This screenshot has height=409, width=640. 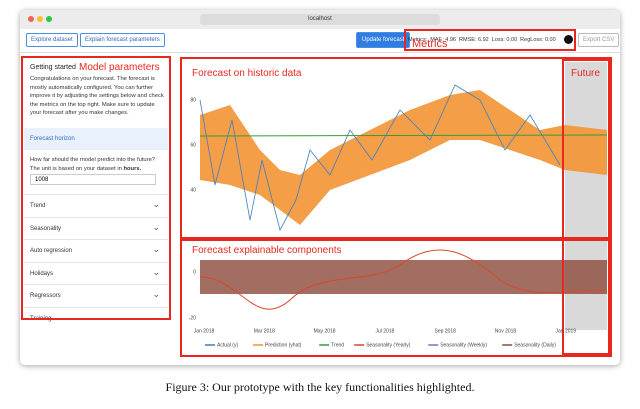 I want to click on export-button: Export CSV, so click(x=599, y=40).